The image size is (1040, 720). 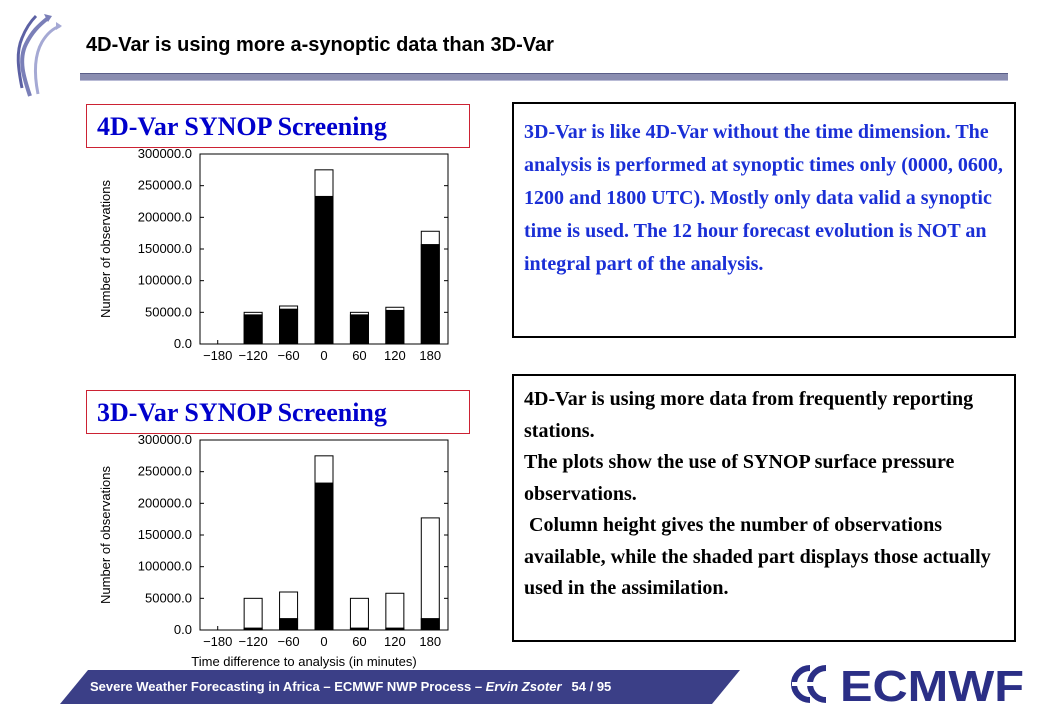 I want to click on ecmwf-logo: ECMWF, so click(x=907, y=686).